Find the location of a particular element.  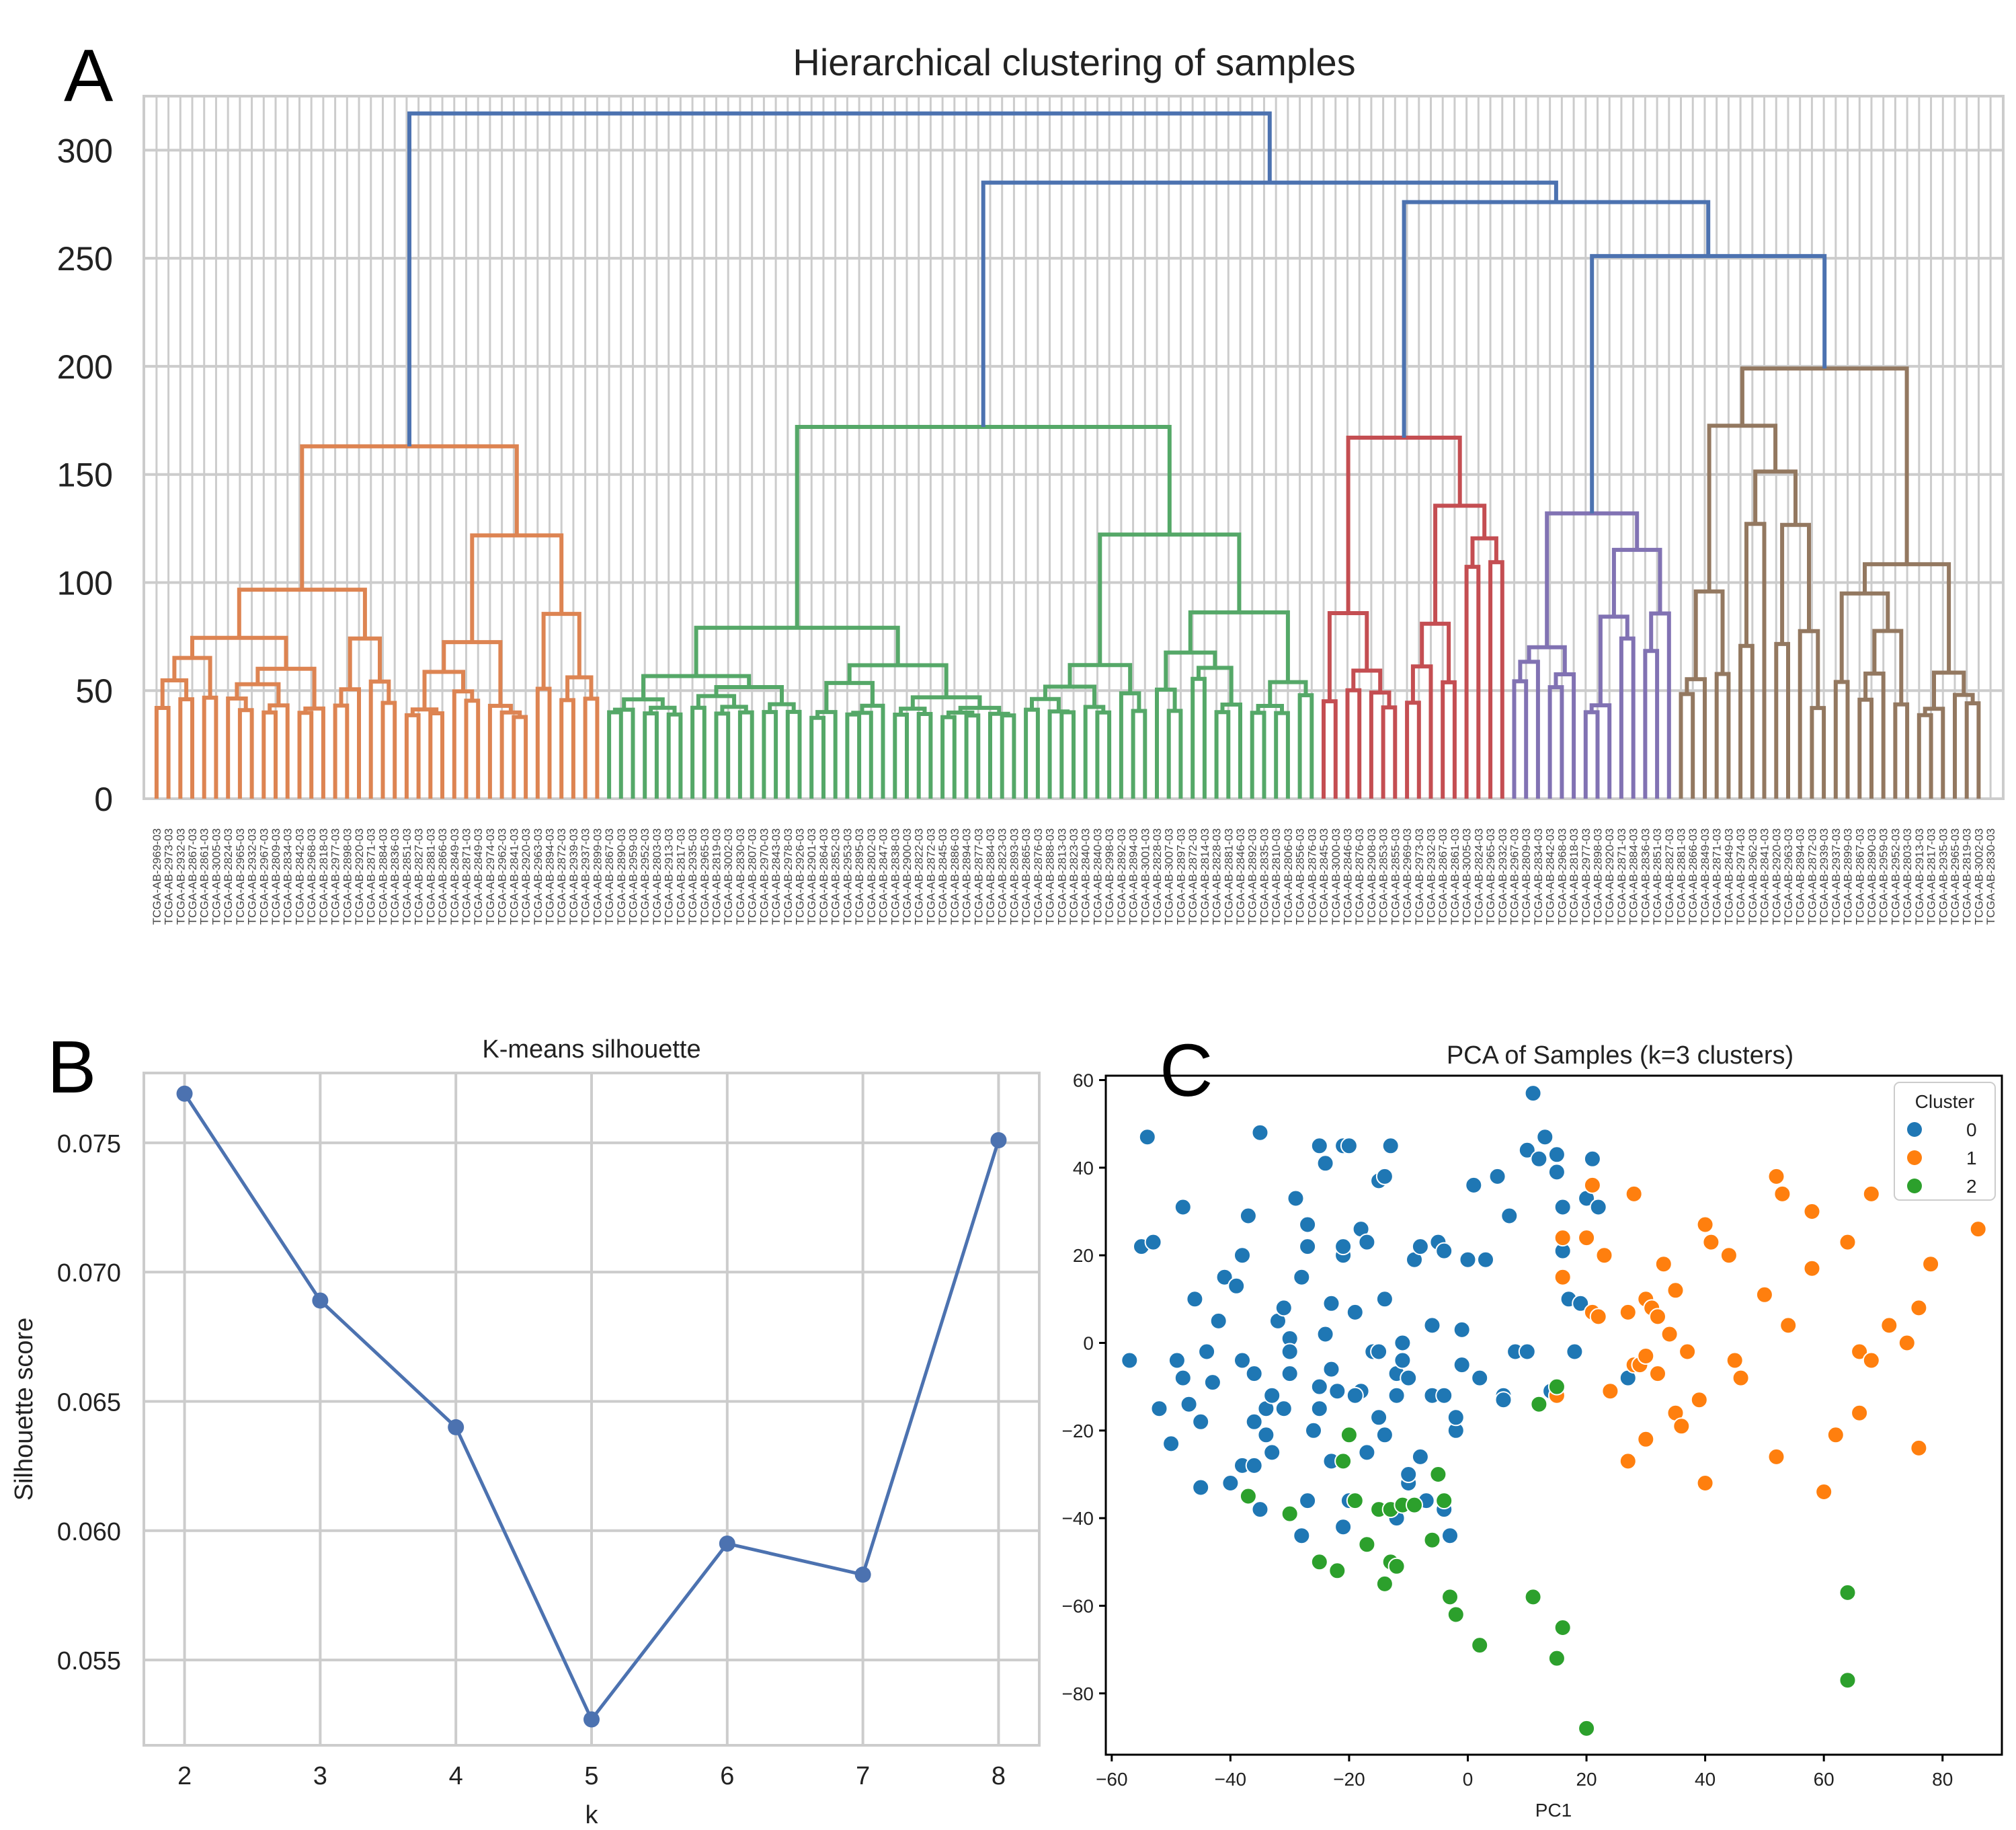

dendrogram-leaf-label: TCGA-AB-2867-03 is located at coordinates (1443, 876).